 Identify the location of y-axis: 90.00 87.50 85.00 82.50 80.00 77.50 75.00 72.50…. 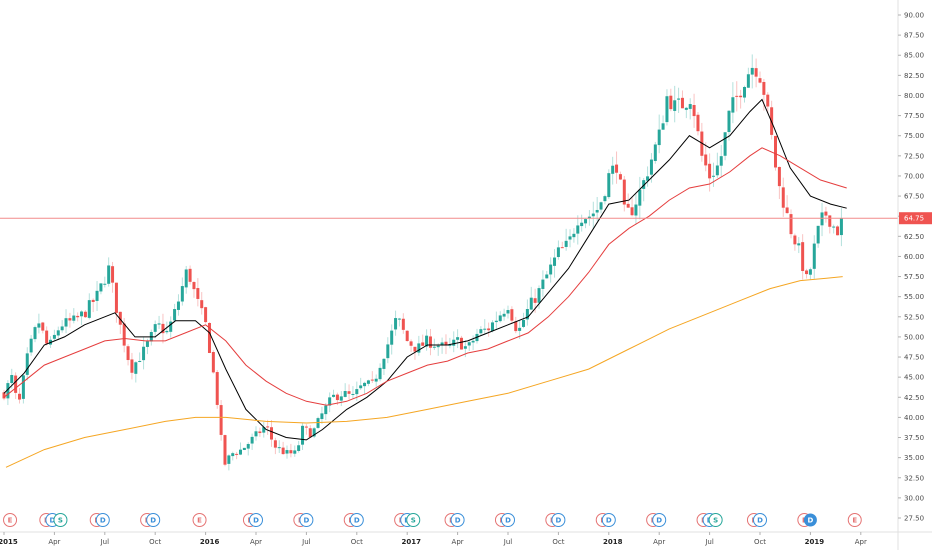
(914, 275).